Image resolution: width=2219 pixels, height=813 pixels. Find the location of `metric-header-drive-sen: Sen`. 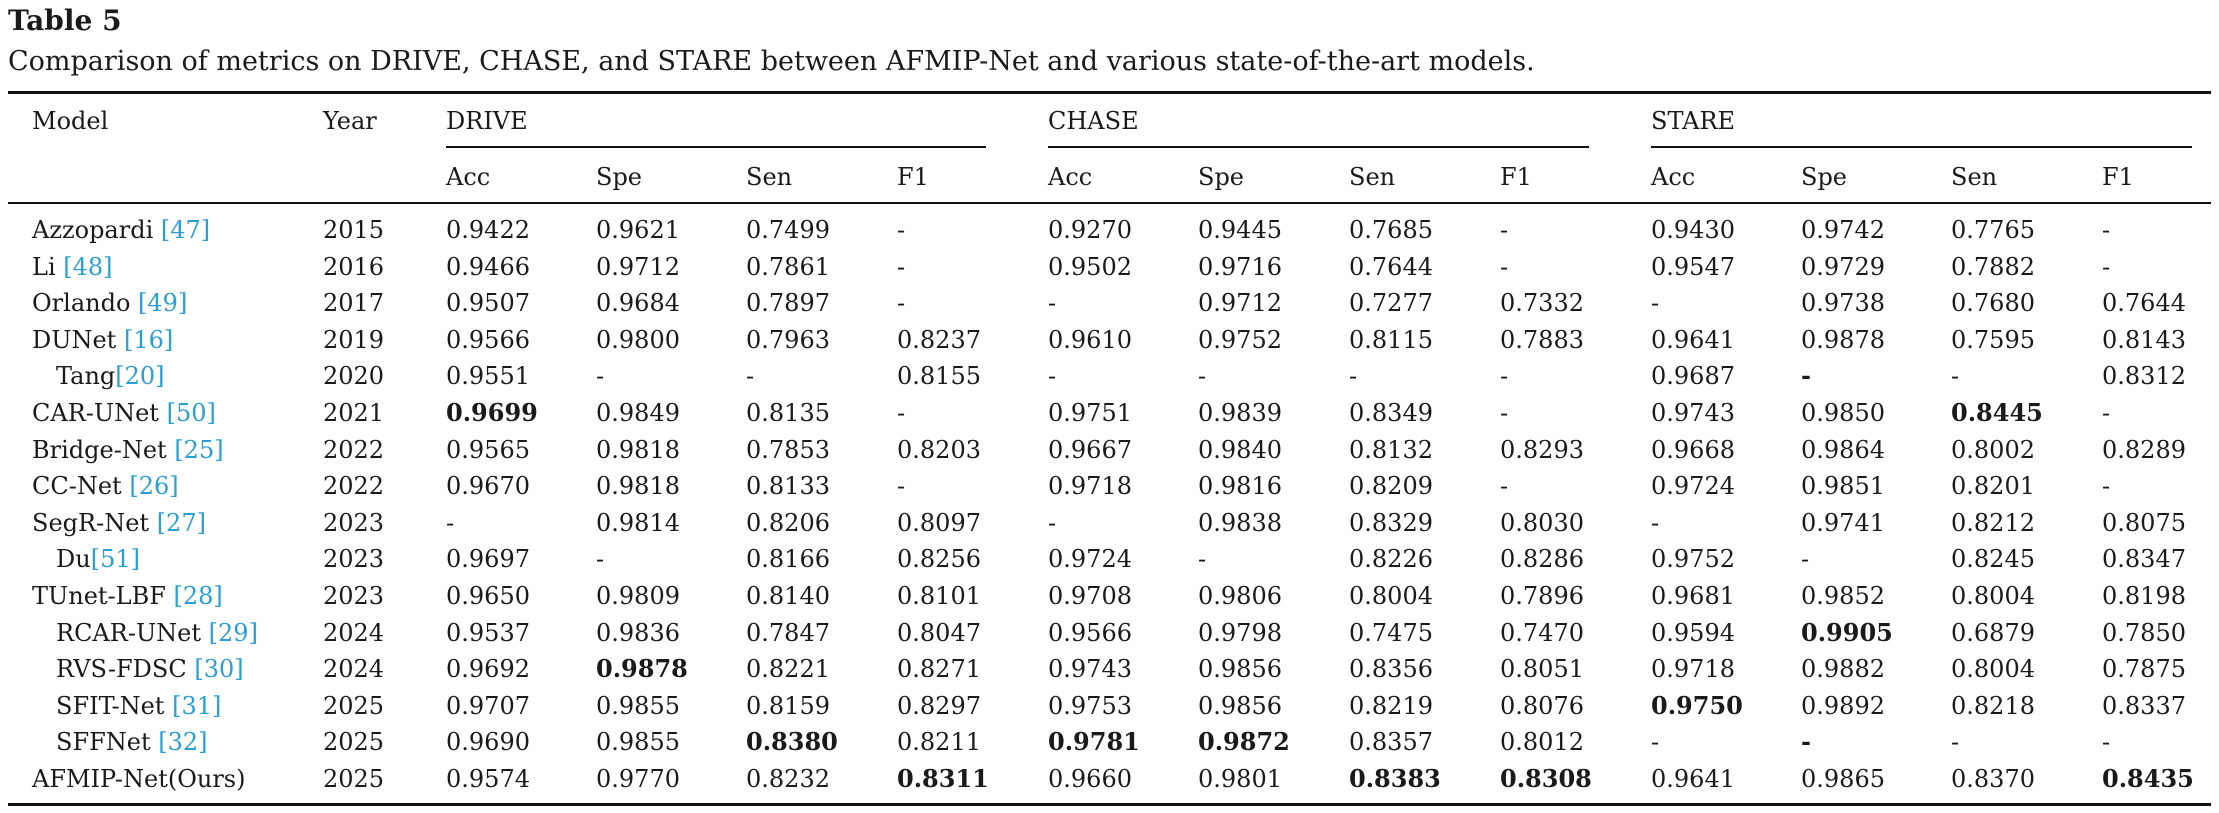

metric-header-drive-sen: Sen is located at coordinates (769, 177).